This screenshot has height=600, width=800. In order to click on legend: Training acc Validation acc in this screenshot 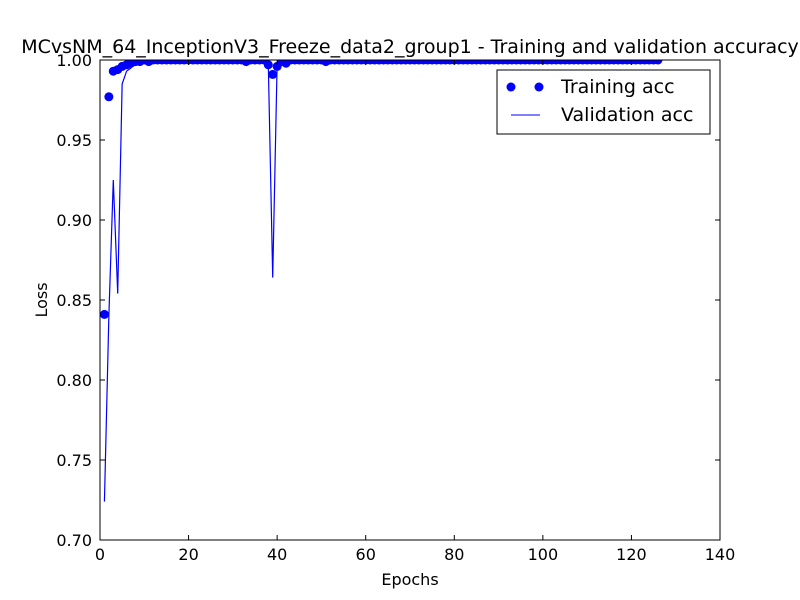, I will do `click(603, 102)`.